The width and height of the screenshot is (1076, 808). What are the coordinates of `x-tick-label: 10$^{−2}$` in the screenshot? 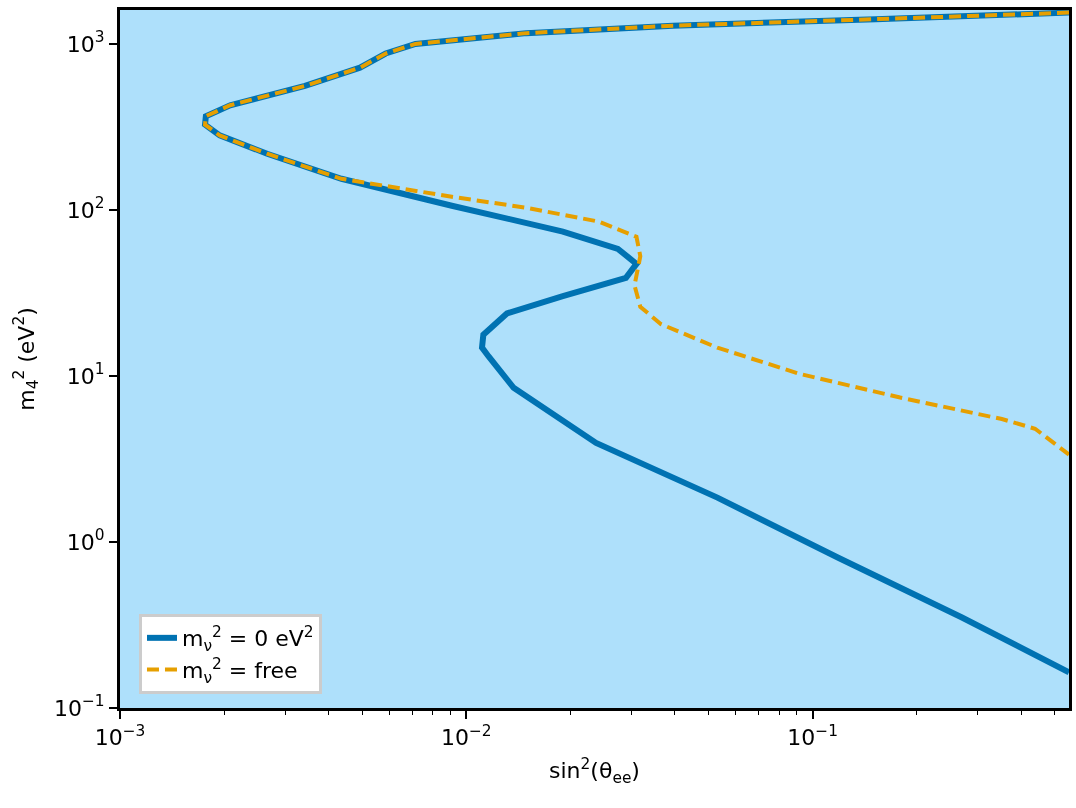 It's located at (466, 736).